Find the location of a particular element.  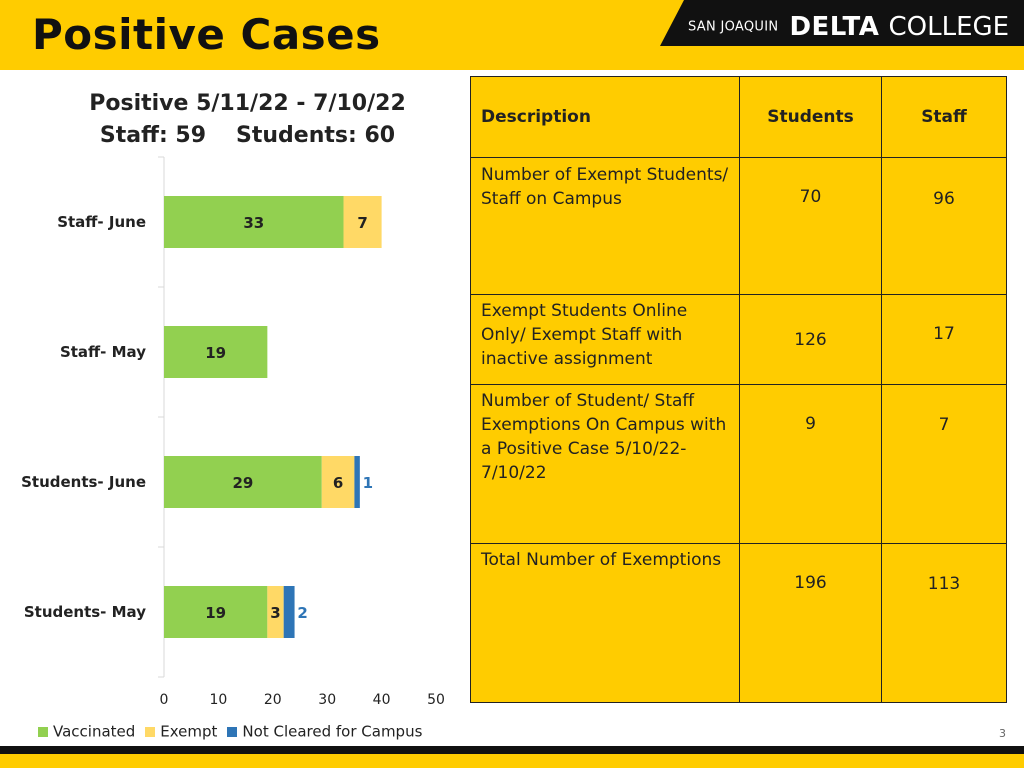

table-header-row: Description Students Staff is located at coordinates (738, 117).